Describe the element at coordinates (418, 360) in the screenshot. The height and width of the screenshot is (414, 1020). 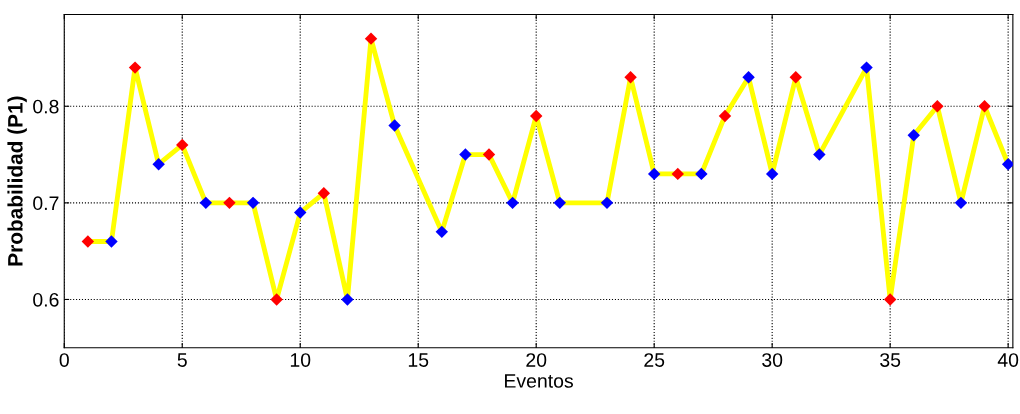
I see `x-tick-label: 15` at that location.